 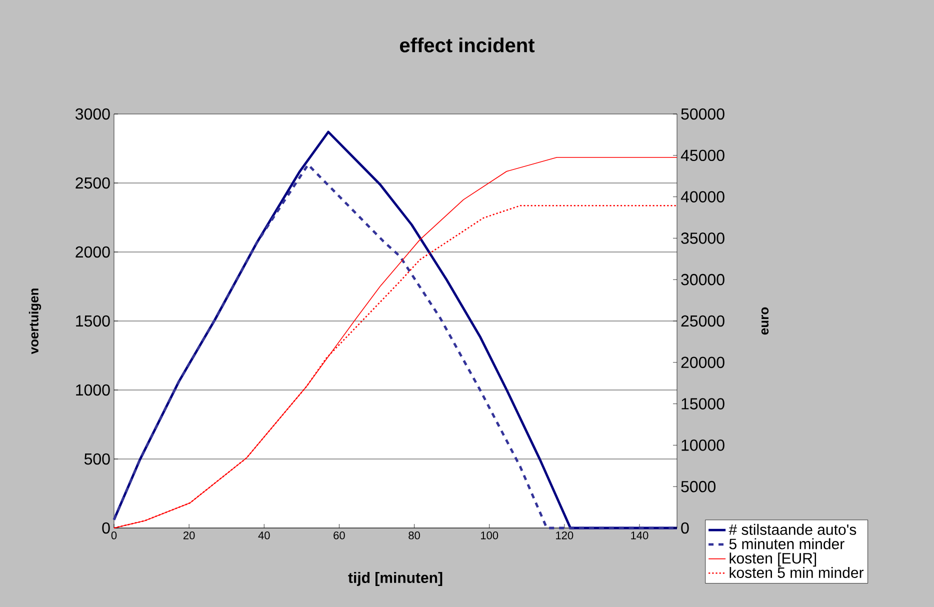 What do you see at coordinates (189, 536) in the screenshot?
I see `x-tick-label: 20` at bounding box center [189, 536].